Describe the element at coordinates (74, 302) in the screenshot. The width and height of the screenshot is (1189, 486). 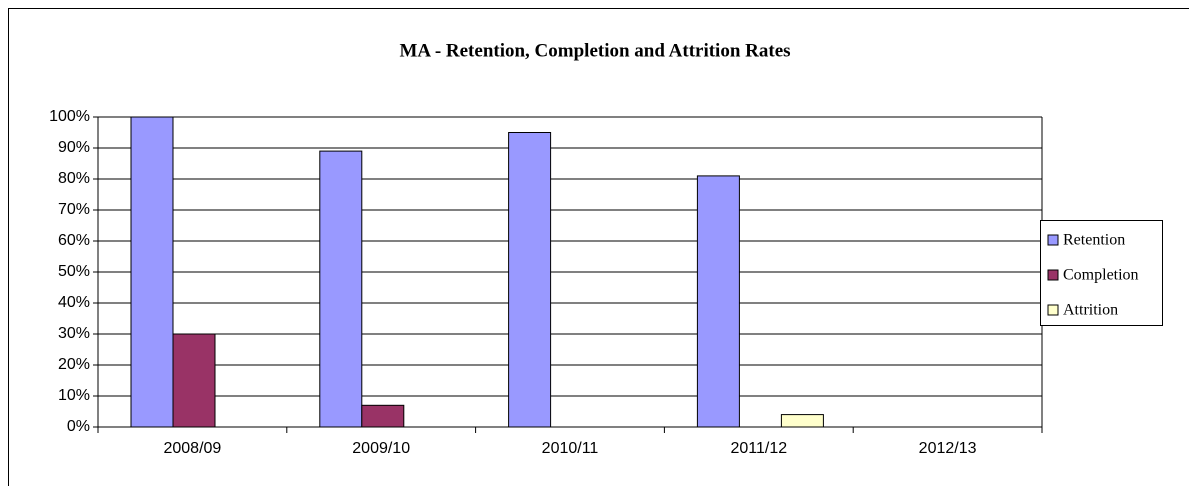
I see `y-tick-label: 40%` at that location.